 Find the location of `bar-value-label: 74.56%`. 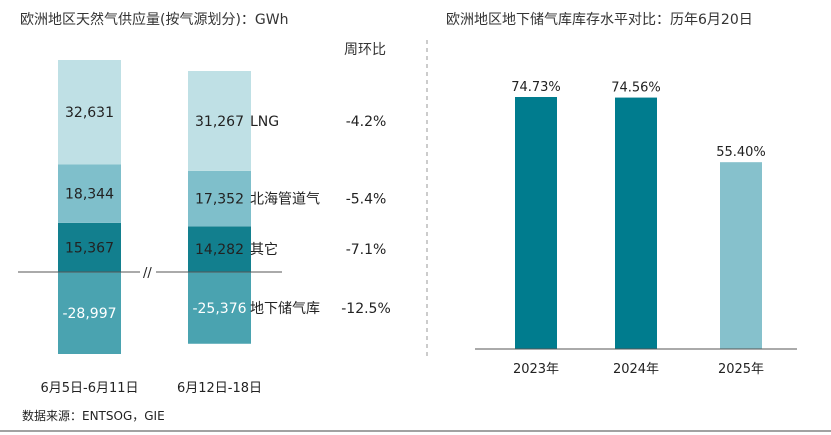

bar-value-label: 74.56% is located at coordinates (636, 88).